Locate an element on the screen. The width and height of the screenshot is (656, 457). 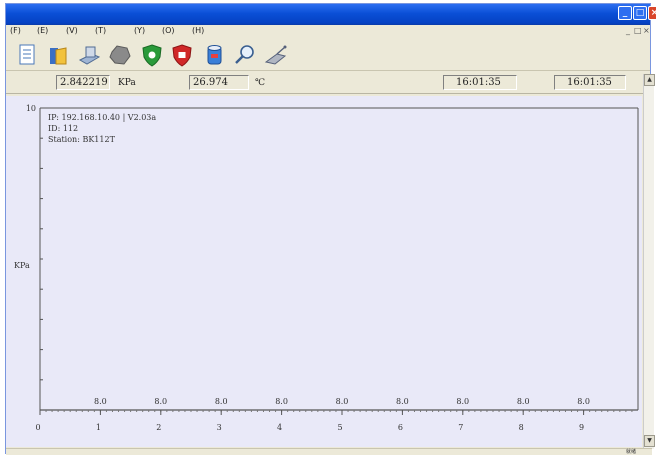
scroll-up-button: ▲ is located at coordinates (649, 80).